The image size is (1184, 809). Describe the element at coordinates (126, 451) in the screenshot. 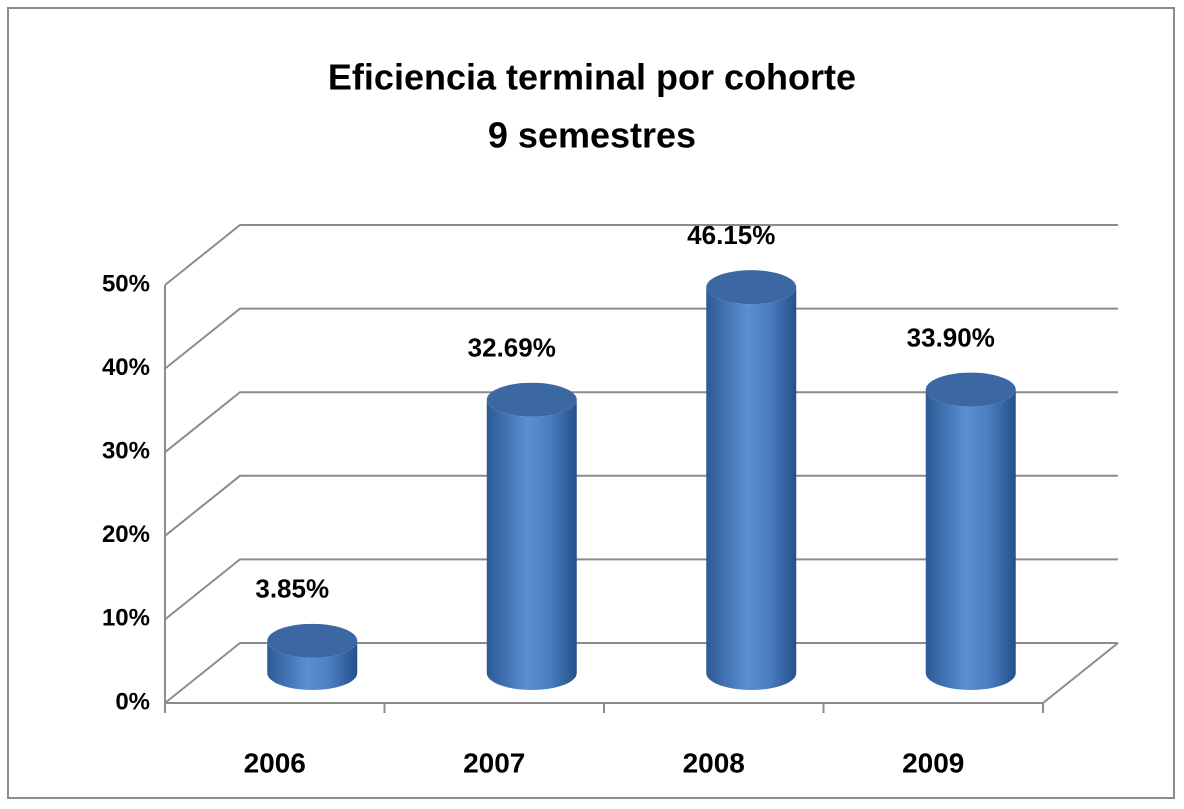

I see `y-tick-label: 30%` at that location.